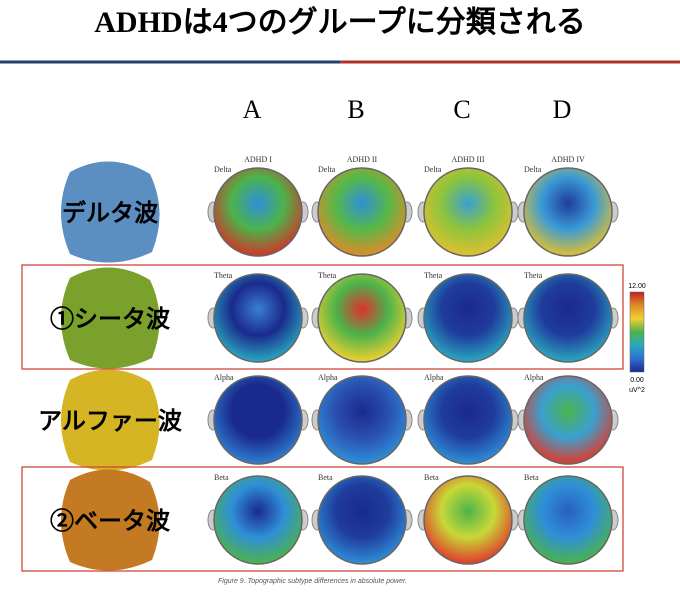 The width and height of the screenshot is (680, 601). I want to click on column-header: D, so click(562, 109).